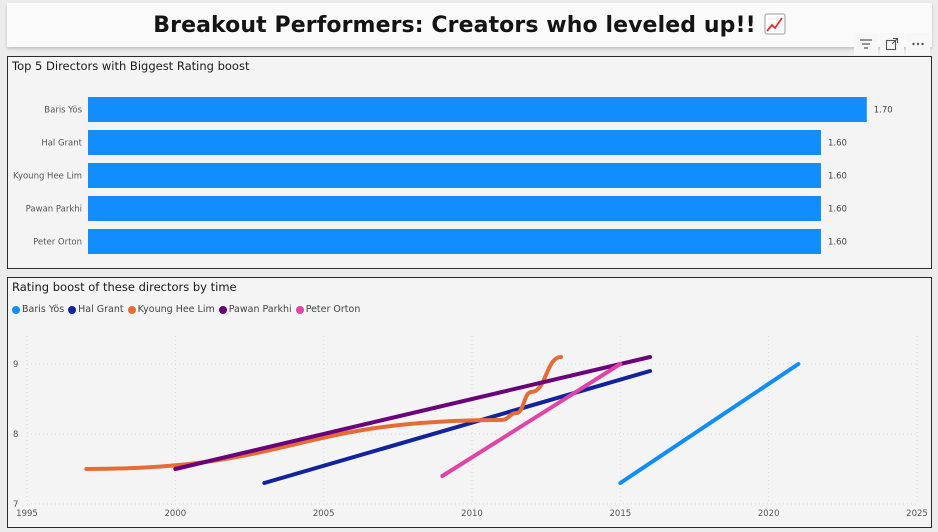  What do you see at coordinates (47, 177) in the screenshot?
I see `bar-category-label-kyoung-hee-lim: Kyoung Hee Lim` at bounding box center [47, 177].